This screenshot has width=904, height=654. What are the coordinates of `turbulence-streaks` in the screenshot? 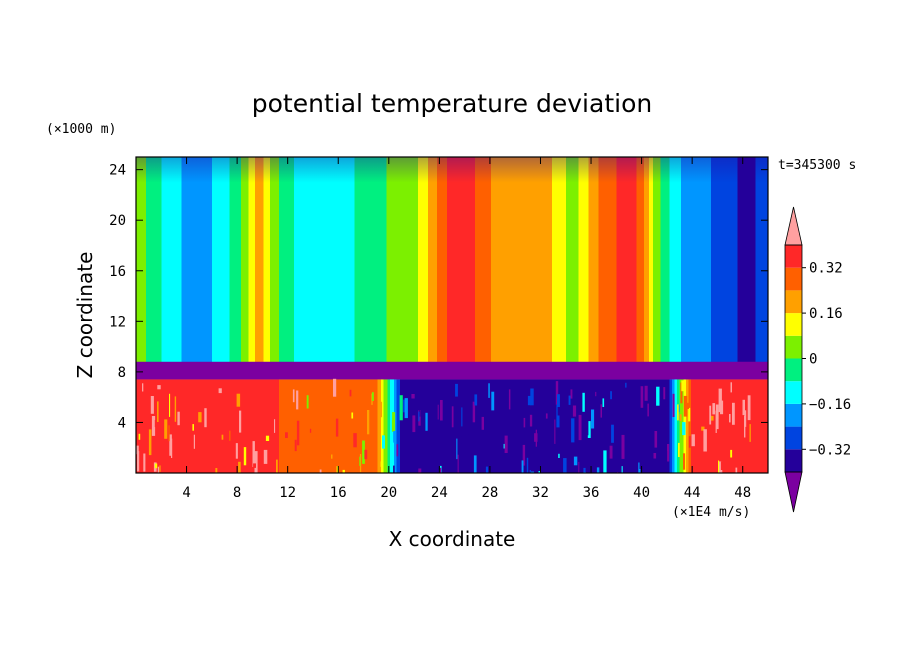 It's located at (450, 425).